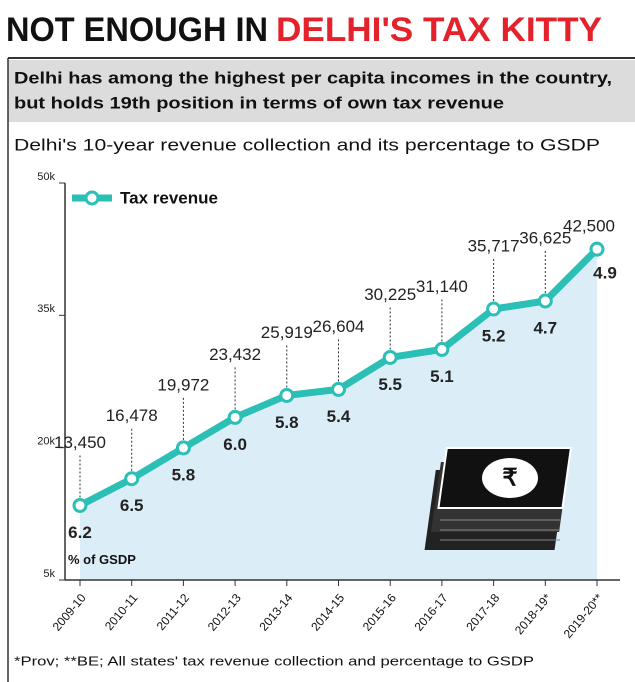  What do you see at coordinates (46, 177) in the screenshot?
I see `y-tick-label: 50k` at bounding box center [46, 177].